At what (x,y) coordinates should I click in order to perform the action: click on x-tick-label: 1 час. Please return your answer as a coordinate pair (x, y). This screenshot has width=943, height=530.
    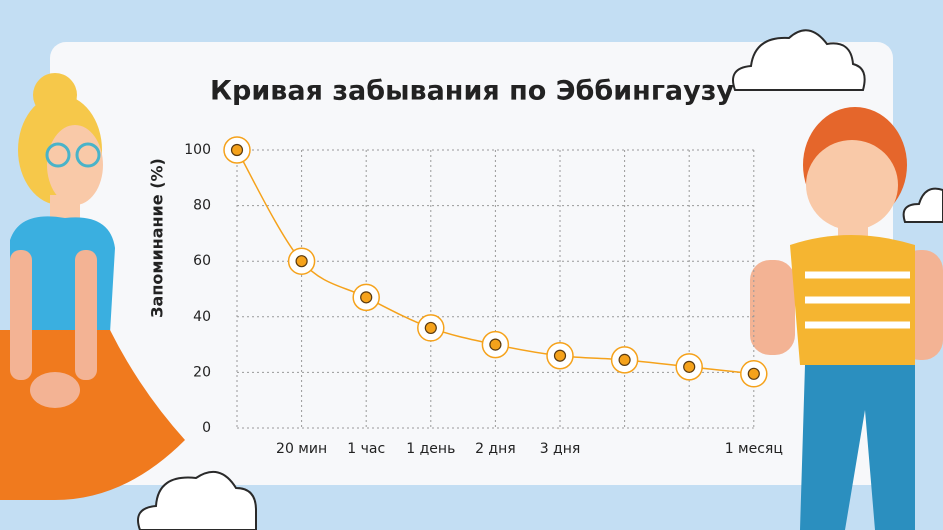
    Looking at the image, I should click on (366, 449).